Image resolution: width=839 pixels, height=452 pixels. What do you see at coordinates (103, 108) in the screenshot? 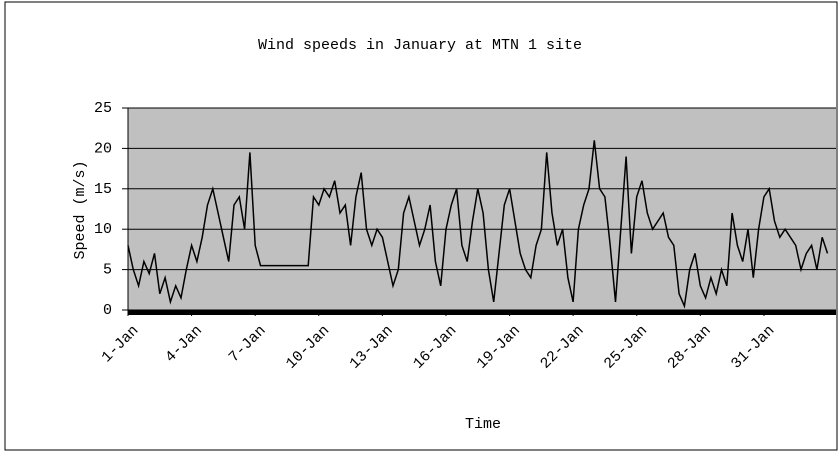
I see `y-tick-label: 25` at bounding box center [103, 108].